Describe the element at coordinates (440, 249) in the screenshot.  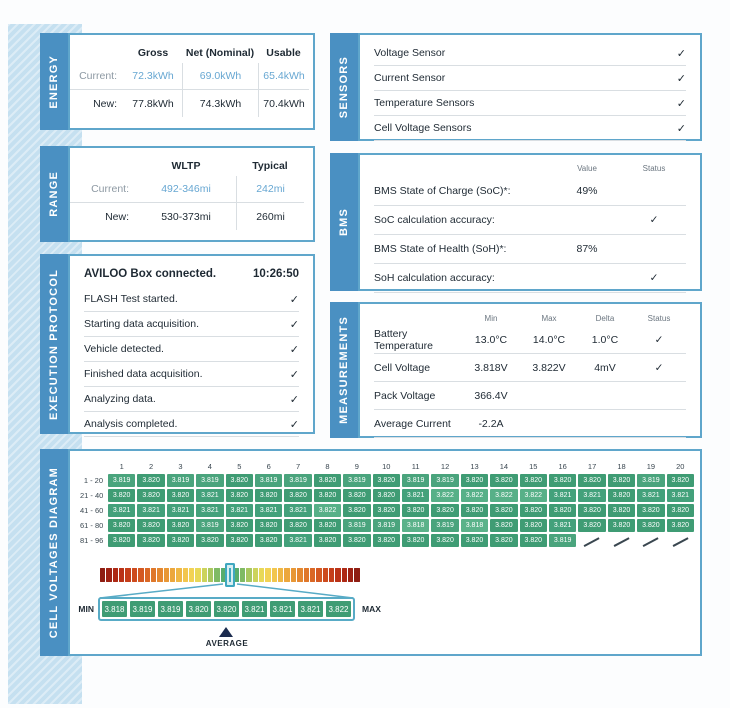
I see `bms-row-label: BMS State of Health (SoH)*:` at that location.